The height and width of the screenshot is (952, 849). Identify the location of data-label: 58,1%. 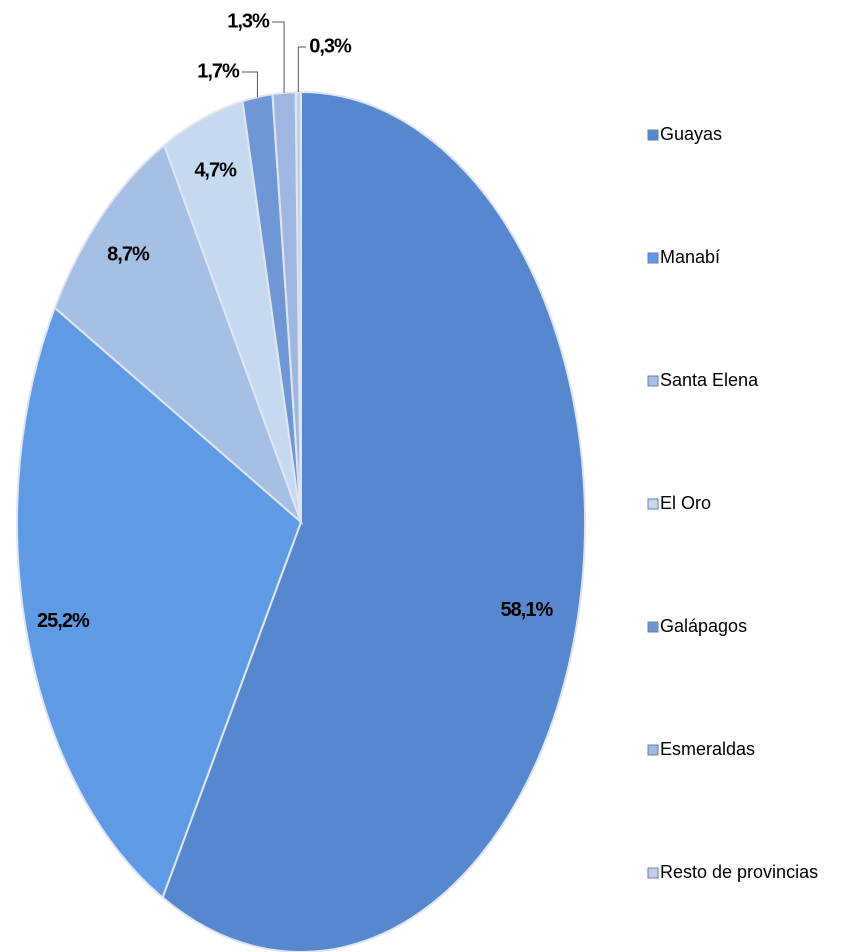
(527, 610).